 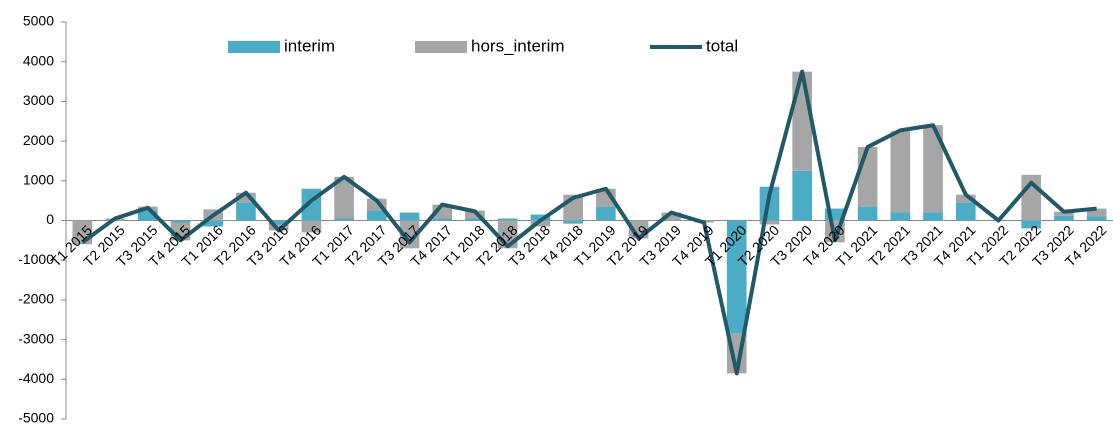 I want to click on y-tick-label: 1000, so click(x=38, y=180).